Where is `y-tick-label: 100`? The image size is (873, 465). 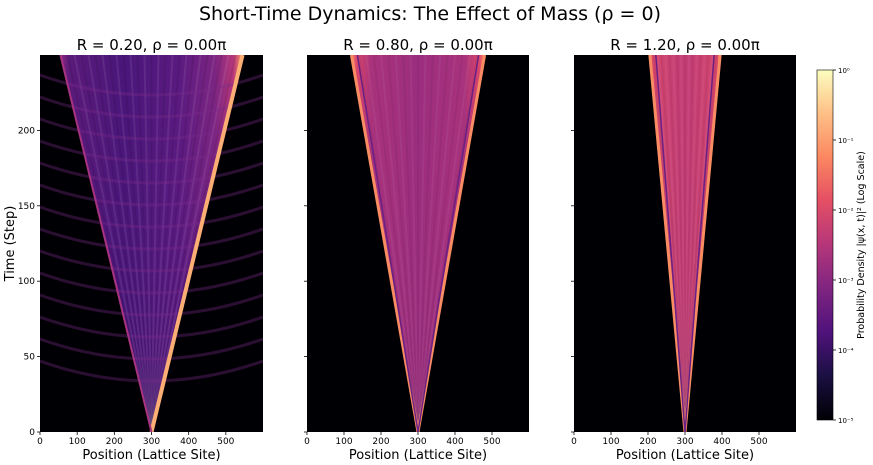
y-tick-label: 100 is located at coordinates (26, 282).